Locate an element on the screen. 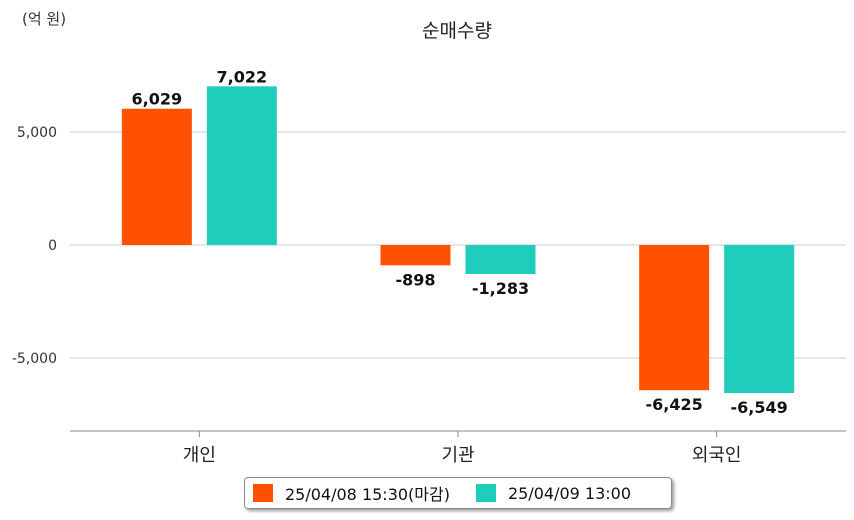 The height and width of the screenshot is (520, 854). bar-기관-series-2 is located at coordinates (500, 259).